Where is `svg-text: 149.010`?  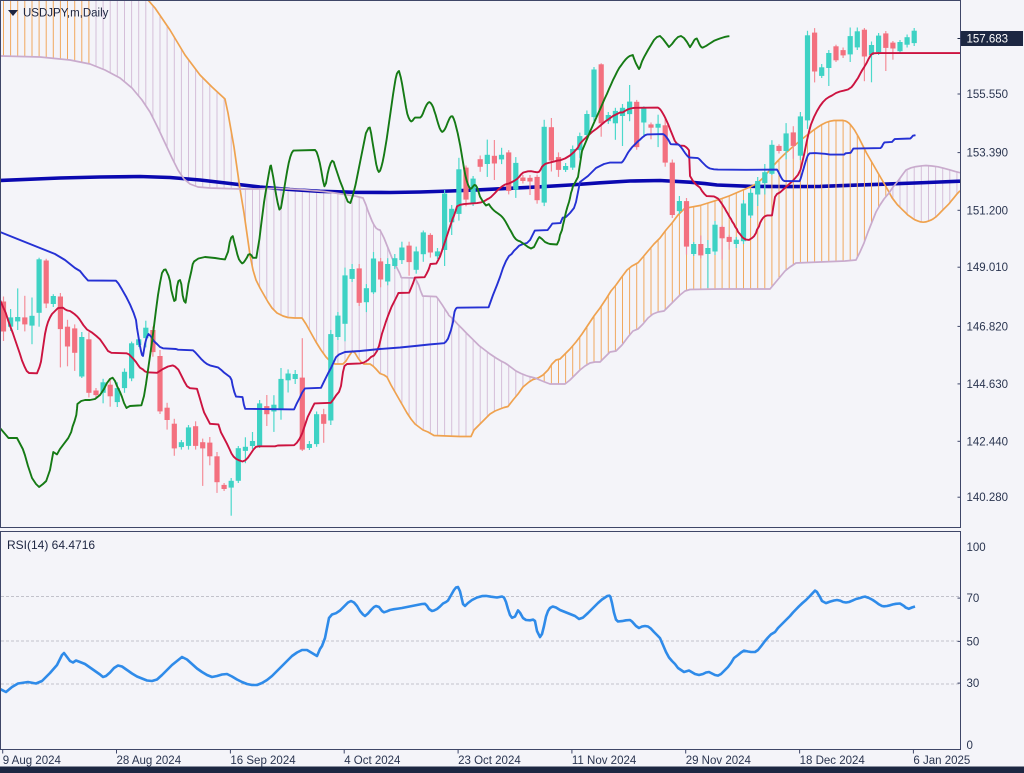
svg-text: 149.010 is located at coordinates (988, 268).